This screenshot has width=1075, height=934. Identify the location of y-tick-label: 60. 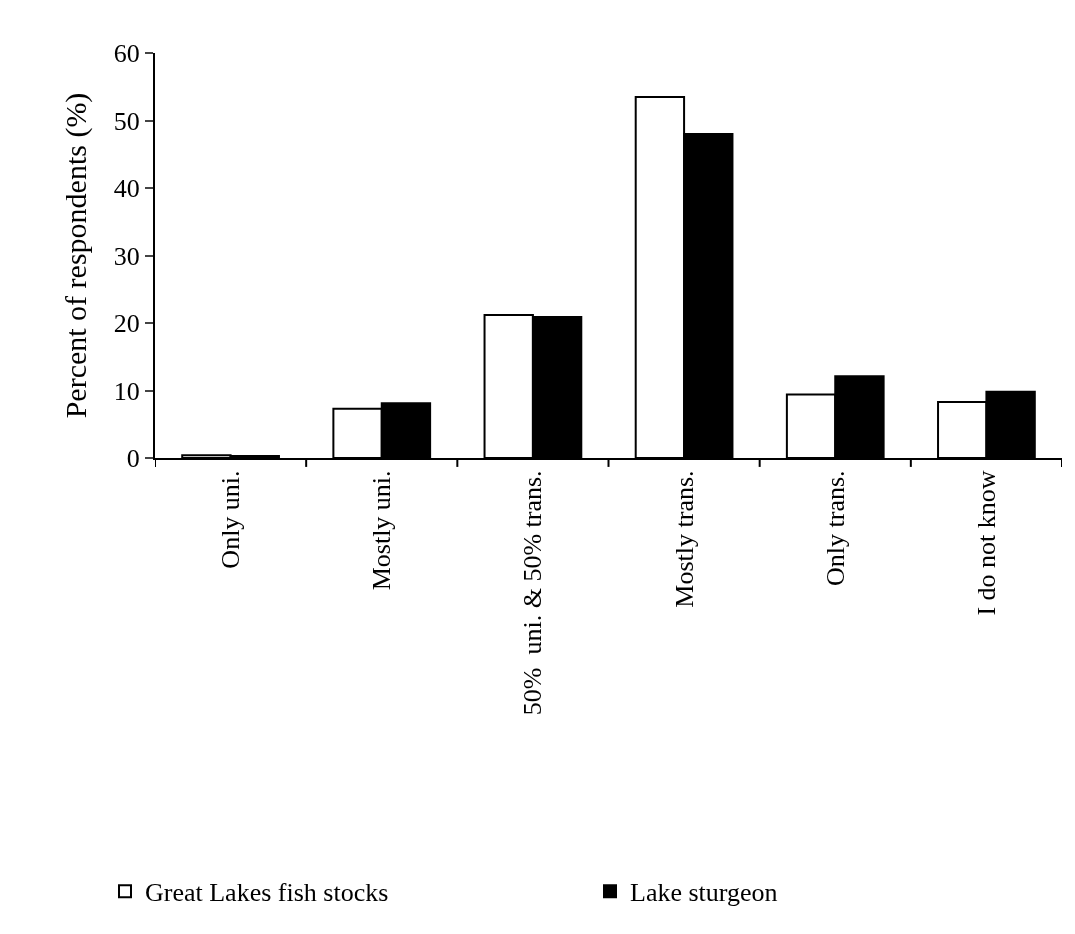
(126, 54).